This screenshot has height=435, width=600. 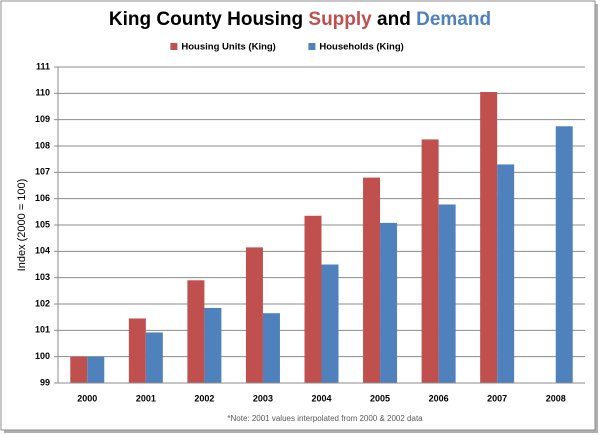 What do you see at coordinates (146, 398) in the screenshot?
I see `x-tick-label: 2001` at bounding box center [146, 398].